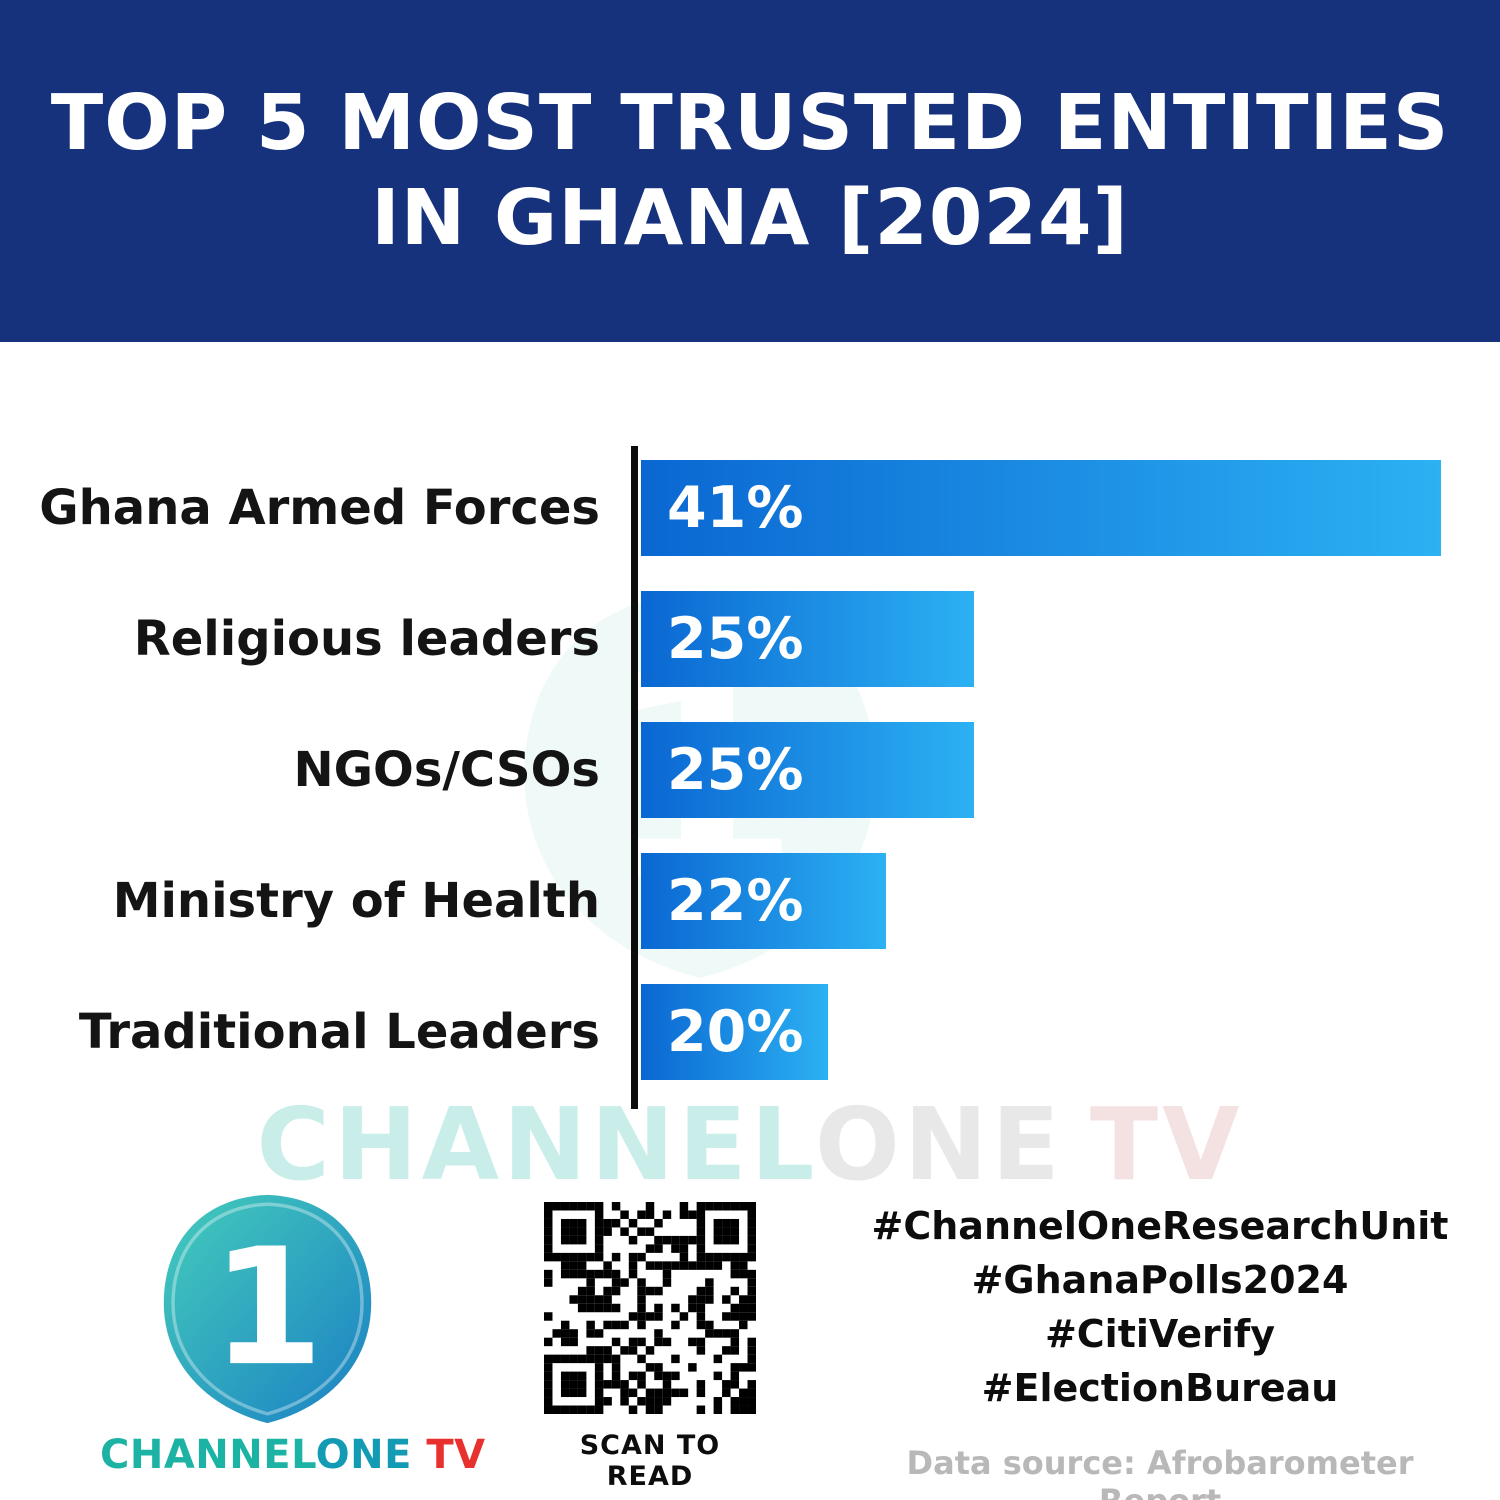 Image resolution: width=1500 pixels, height=1500 pixels. Describe the element at coordinates (319, 507) in the screenshot. I see `bar-category-label: Ghana Armed Forces` at that location.